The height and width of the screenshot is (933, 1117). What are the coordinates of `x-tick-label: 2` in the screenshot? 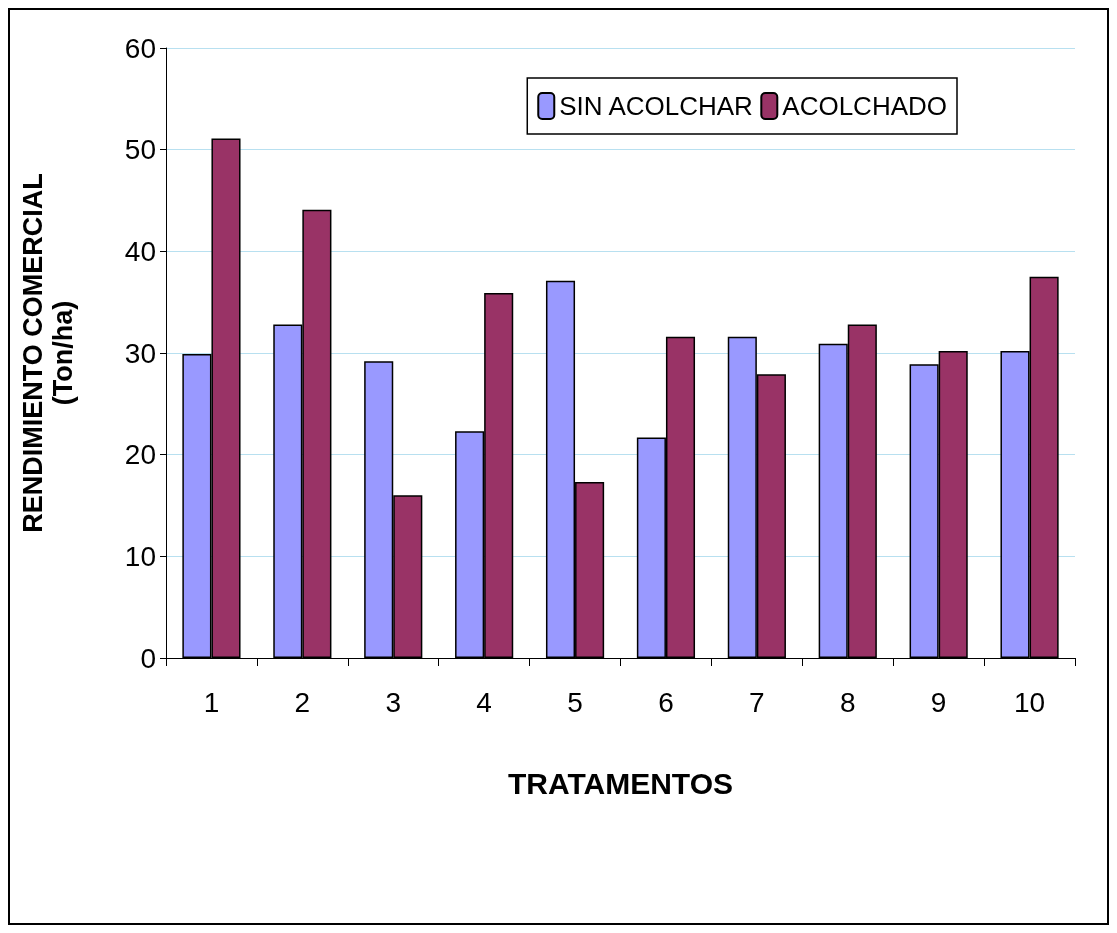 It's located at (302, 702).